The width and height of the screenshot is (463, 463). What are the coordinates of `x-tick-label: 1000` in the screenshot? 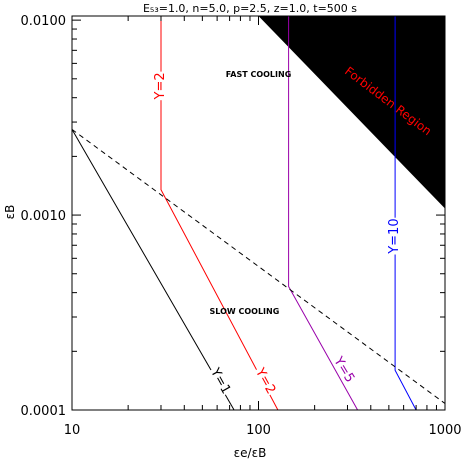 It's located at (444, 430).